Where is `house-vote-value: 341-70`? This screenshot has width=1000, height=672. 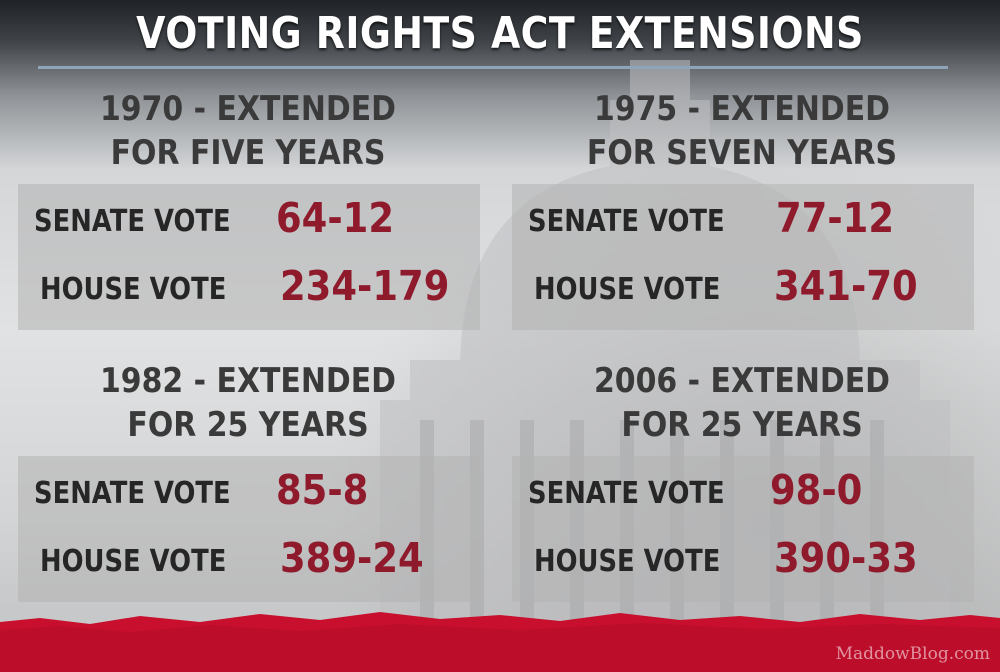
house-vote-value: 341-70 is located at coordinates (846, 286).